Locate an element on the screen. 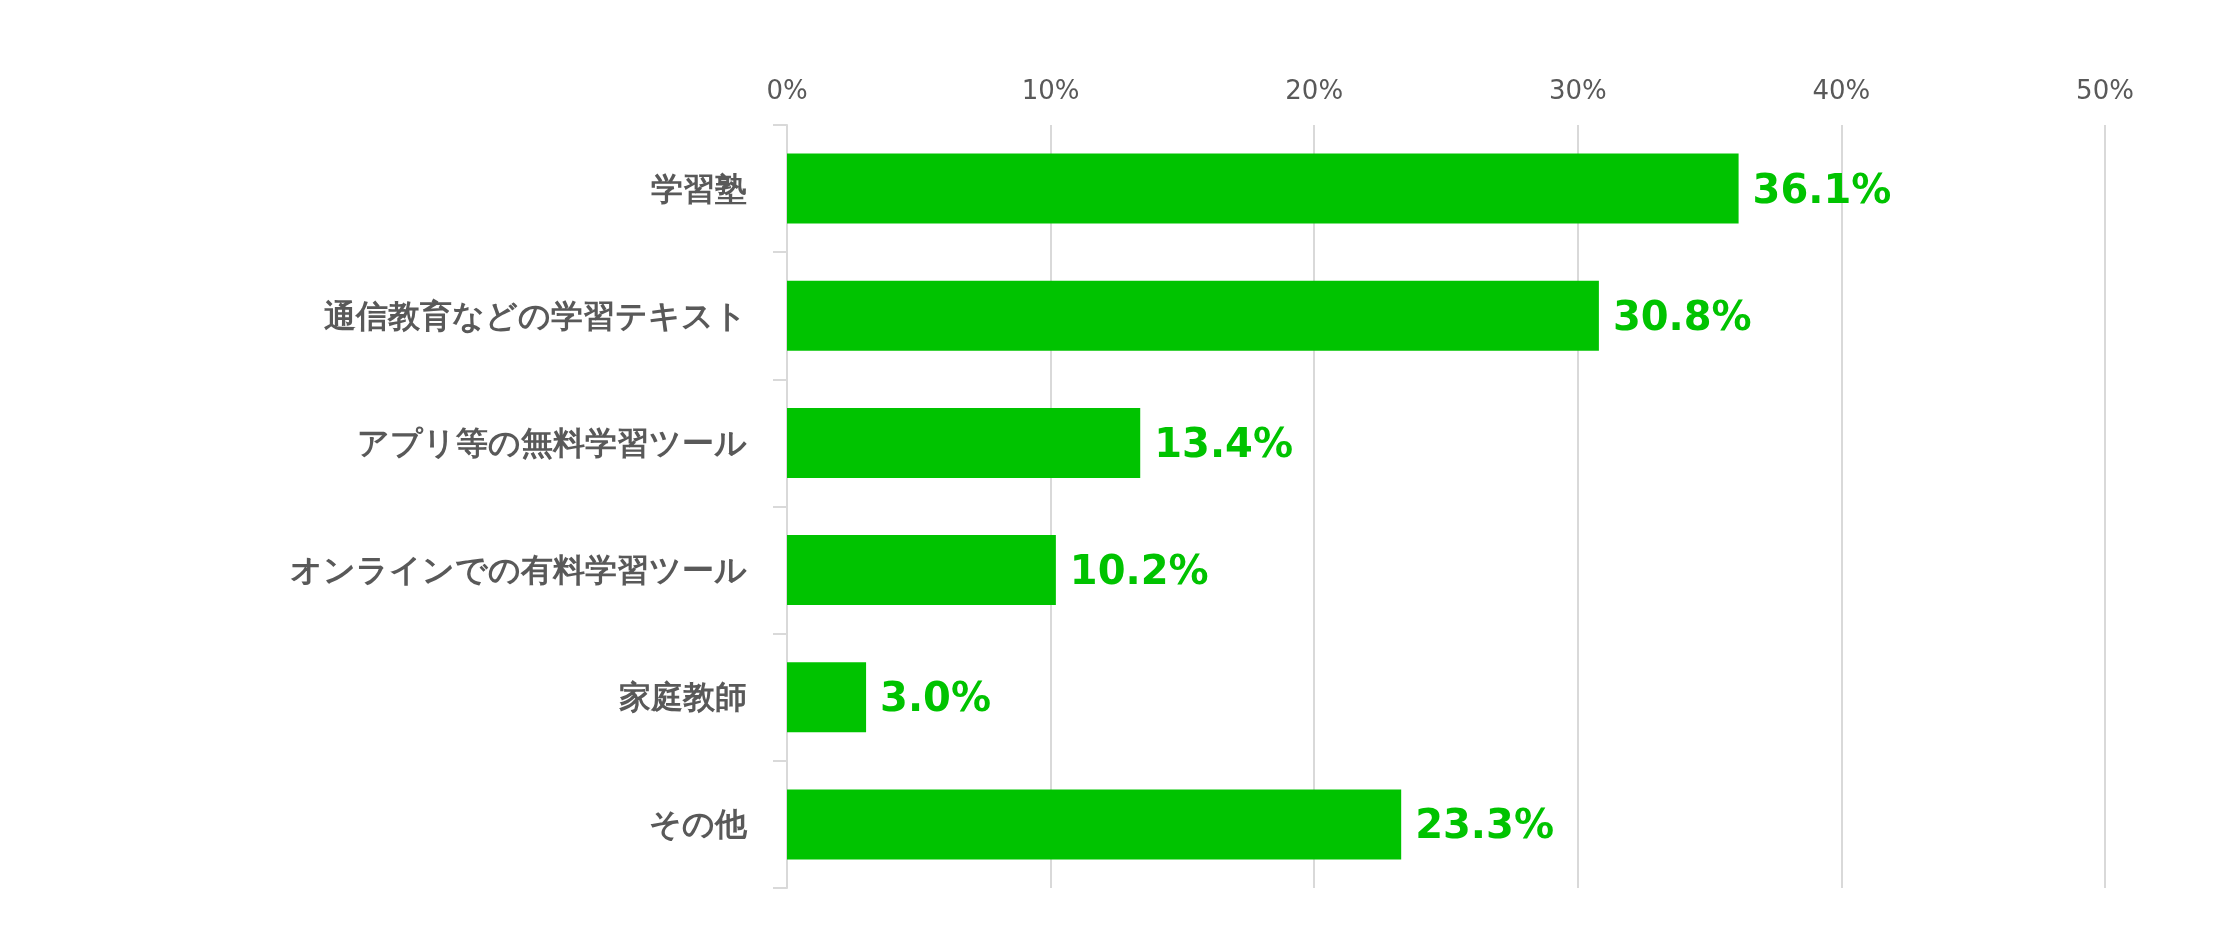  x-tick-label: 40% is located at coordinates (1841, 90).